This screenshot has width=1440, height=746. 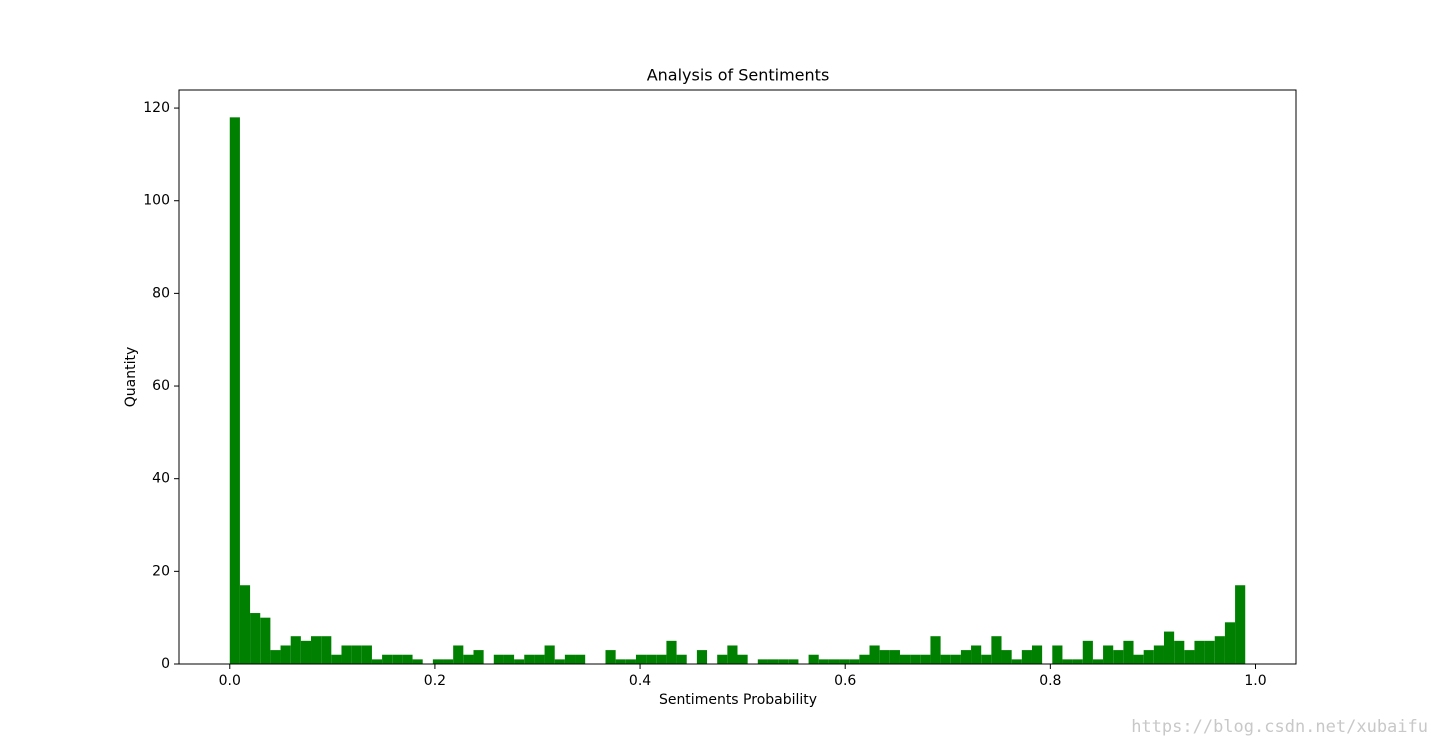 What do you see at coordinates (161, 479) in the screenshot?
I see `y-tick-label: 40` at bounding box center [161, 479].